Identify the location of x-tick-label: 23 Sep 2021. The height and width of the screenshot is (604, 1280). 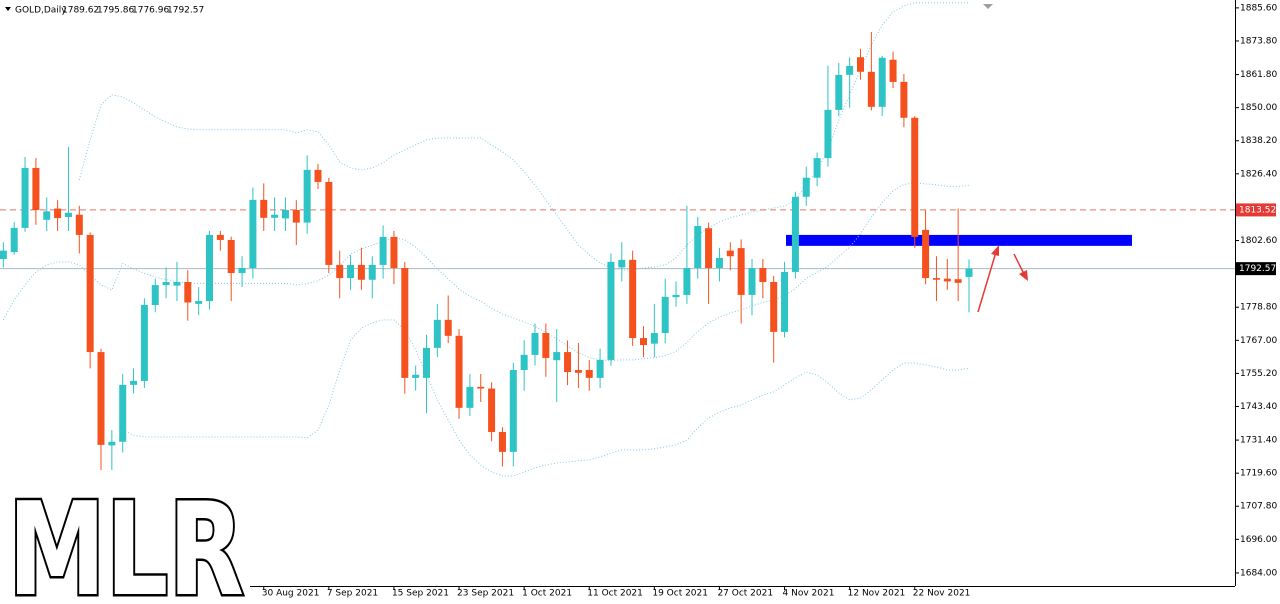
(485, 594).